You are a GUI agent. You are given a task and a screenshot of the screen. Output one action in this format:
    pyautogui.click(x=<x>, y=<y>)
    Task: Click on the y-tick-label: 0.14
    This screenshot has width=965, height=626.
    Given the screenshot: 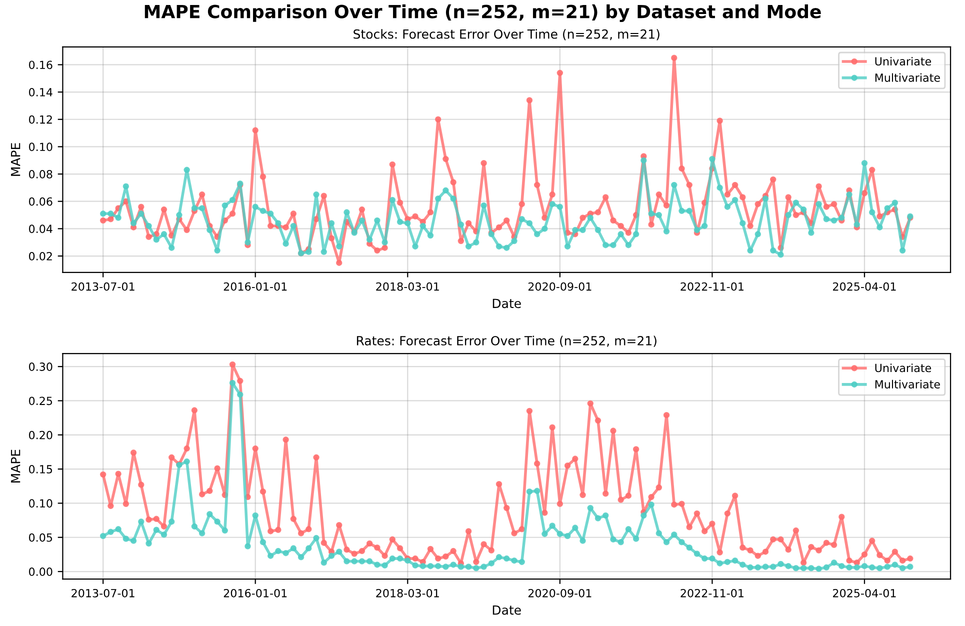 What is the action you would take?
    pyautogui.click(x=40, y=92)
    